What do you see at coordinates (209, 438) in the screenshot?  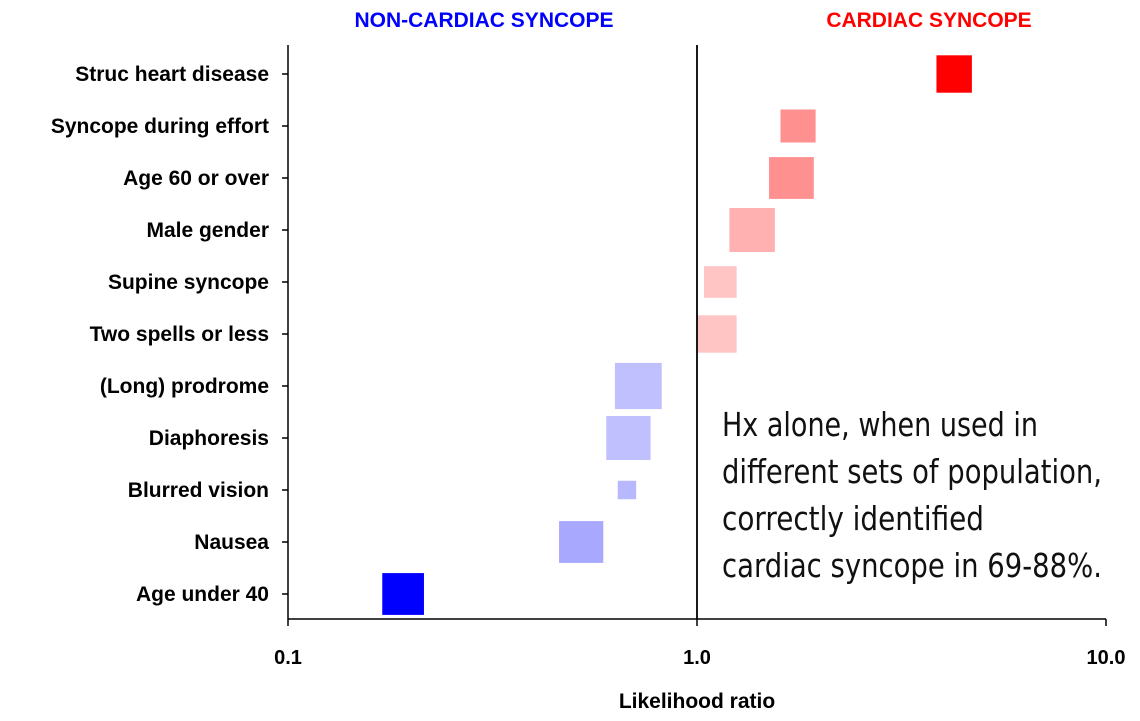 I see `row-label: Diaphoresis` at bounding box center [209, 438].